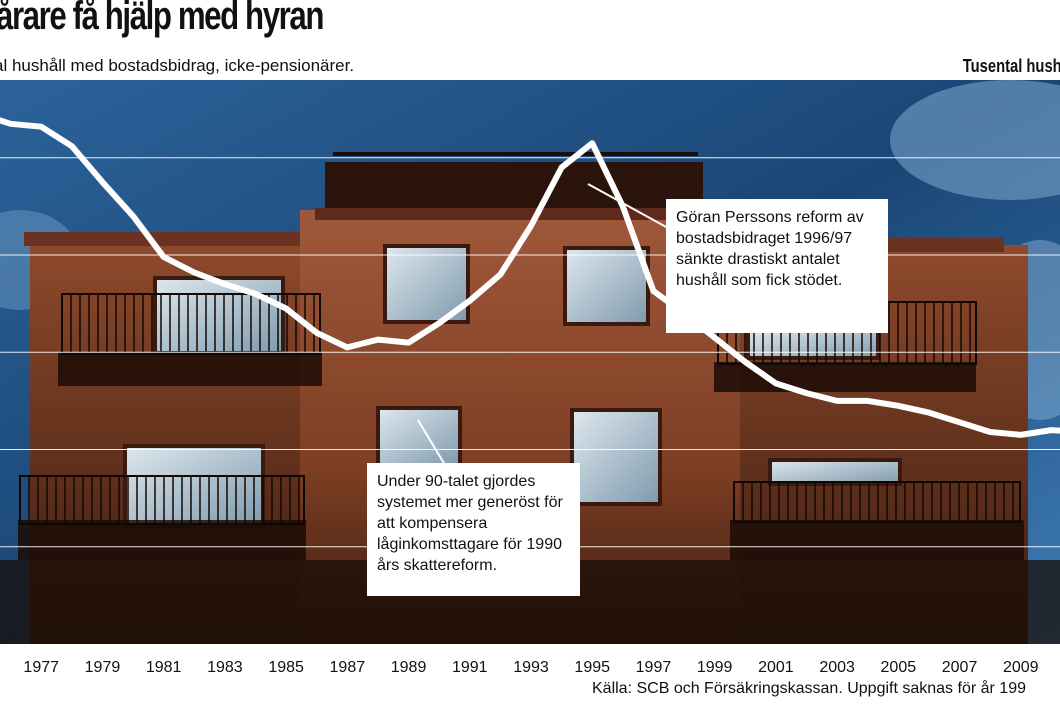  I want to click on chart-title: årare få hjälp med hyran, so click(162, 19).